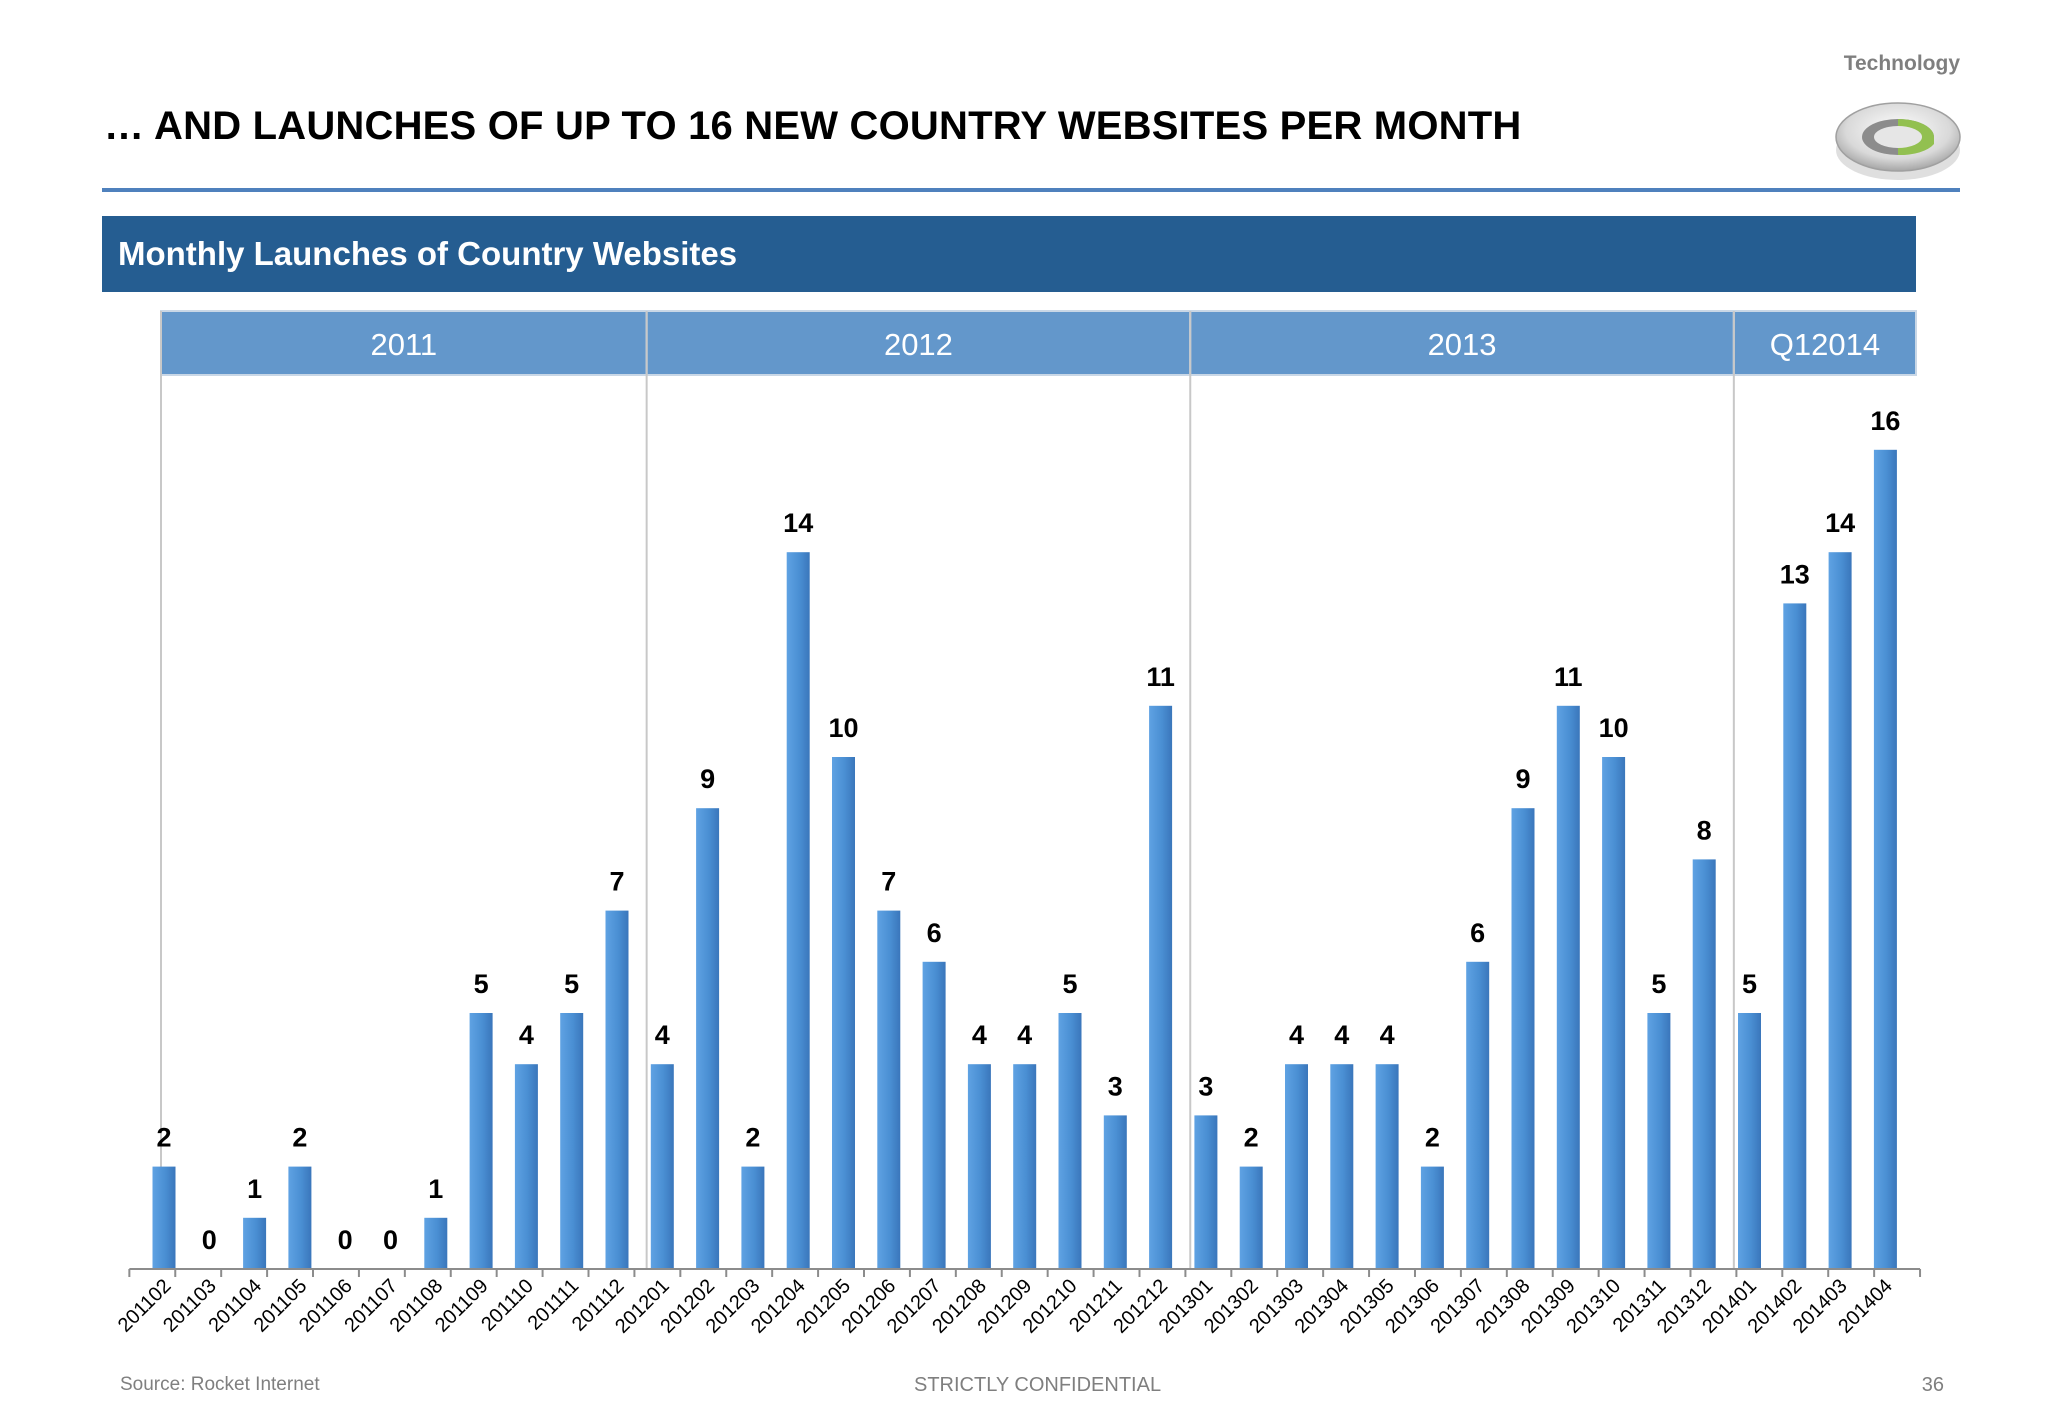  I want to click on value-label-201205: 10, so click(843, 728).